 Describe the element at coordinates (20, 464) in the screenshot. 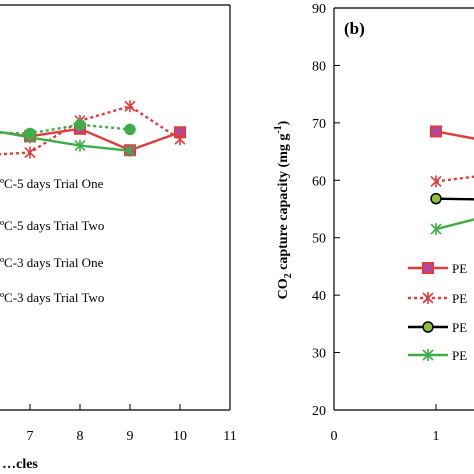

I see `x-axis-label: …cles` at that location.